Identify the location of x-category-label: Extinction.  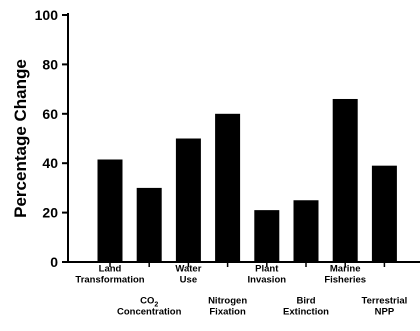
(306, 312).